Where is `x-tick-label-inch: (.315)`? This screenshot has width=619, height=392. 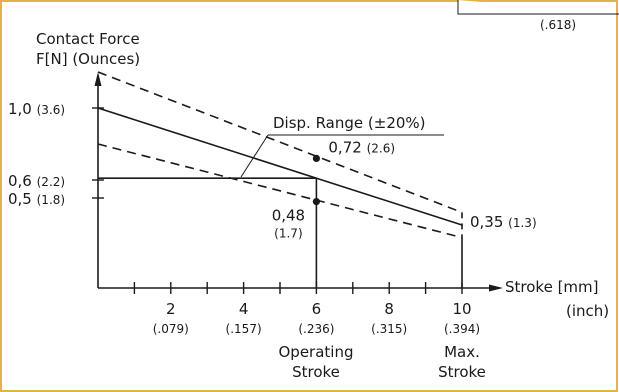
x-tick-label-inch: (.315) is located at coordinates (389, 329).